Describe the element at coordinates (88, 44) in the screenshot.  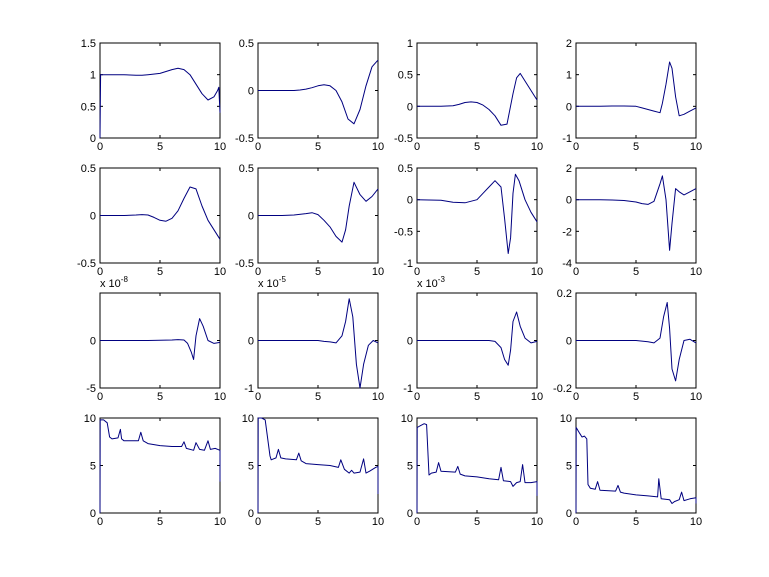
I see `y-tick-label: 1.5` at that location.